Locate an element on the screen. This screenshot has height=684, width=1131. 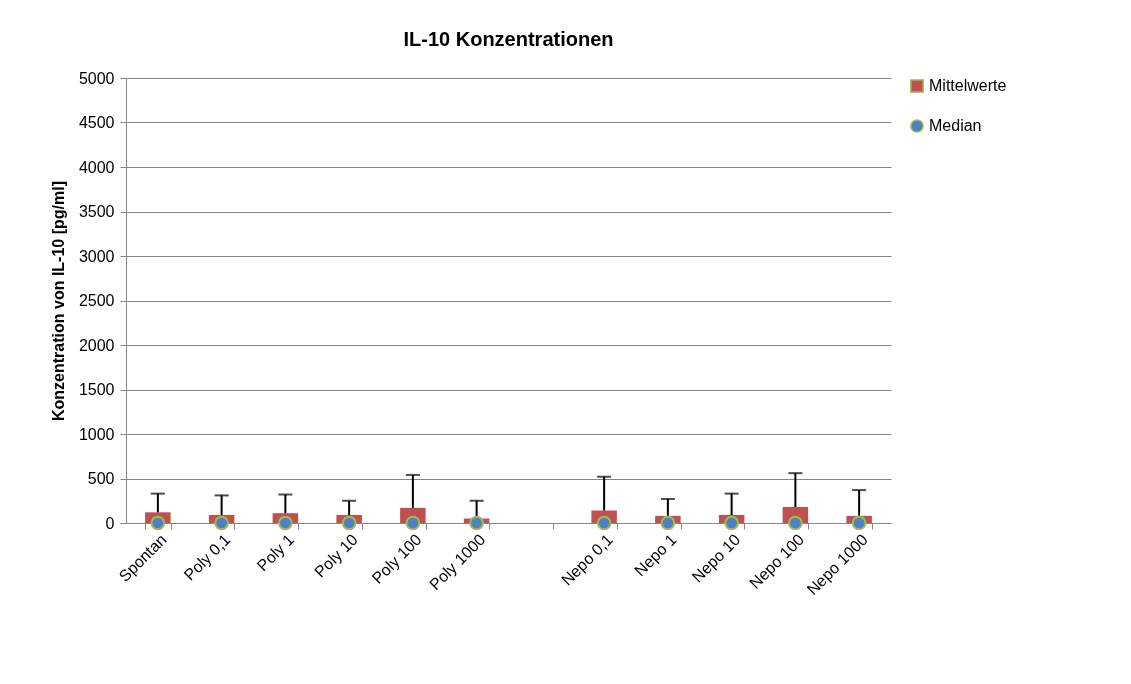
y-tick-label: 0 is located at coordinates (110, 523).